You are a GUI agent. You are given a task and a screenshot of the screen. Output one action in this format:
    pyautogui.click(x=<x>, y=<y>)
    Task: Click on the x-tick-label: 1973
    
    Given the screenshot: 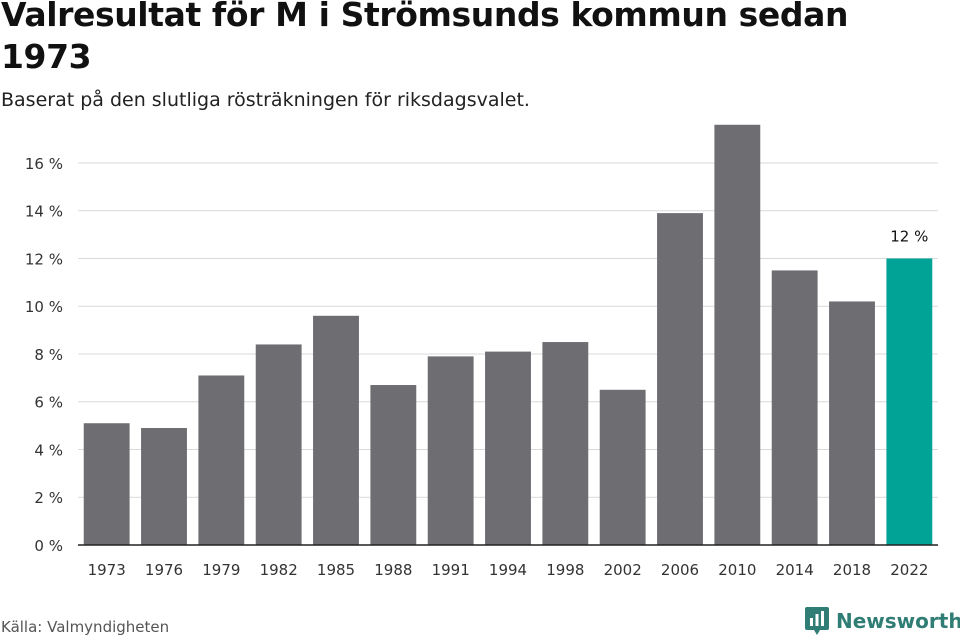 What is the action you would take?
    pyautogui.click(x=107, y=570)
    